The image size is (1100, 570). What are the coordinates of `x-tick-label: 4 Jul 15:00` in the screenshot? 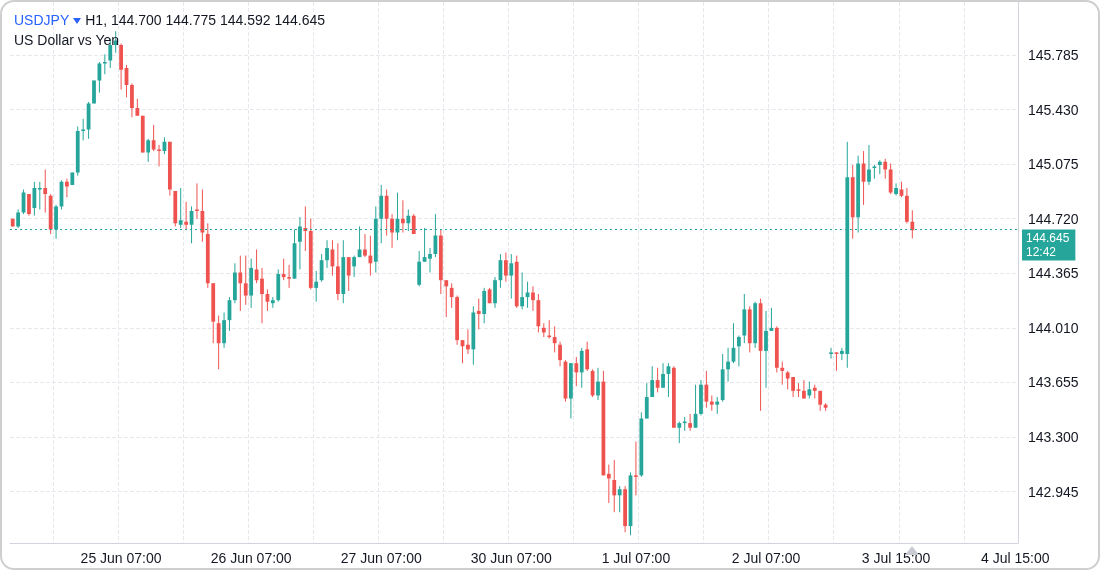 It's located at (1015, 558).